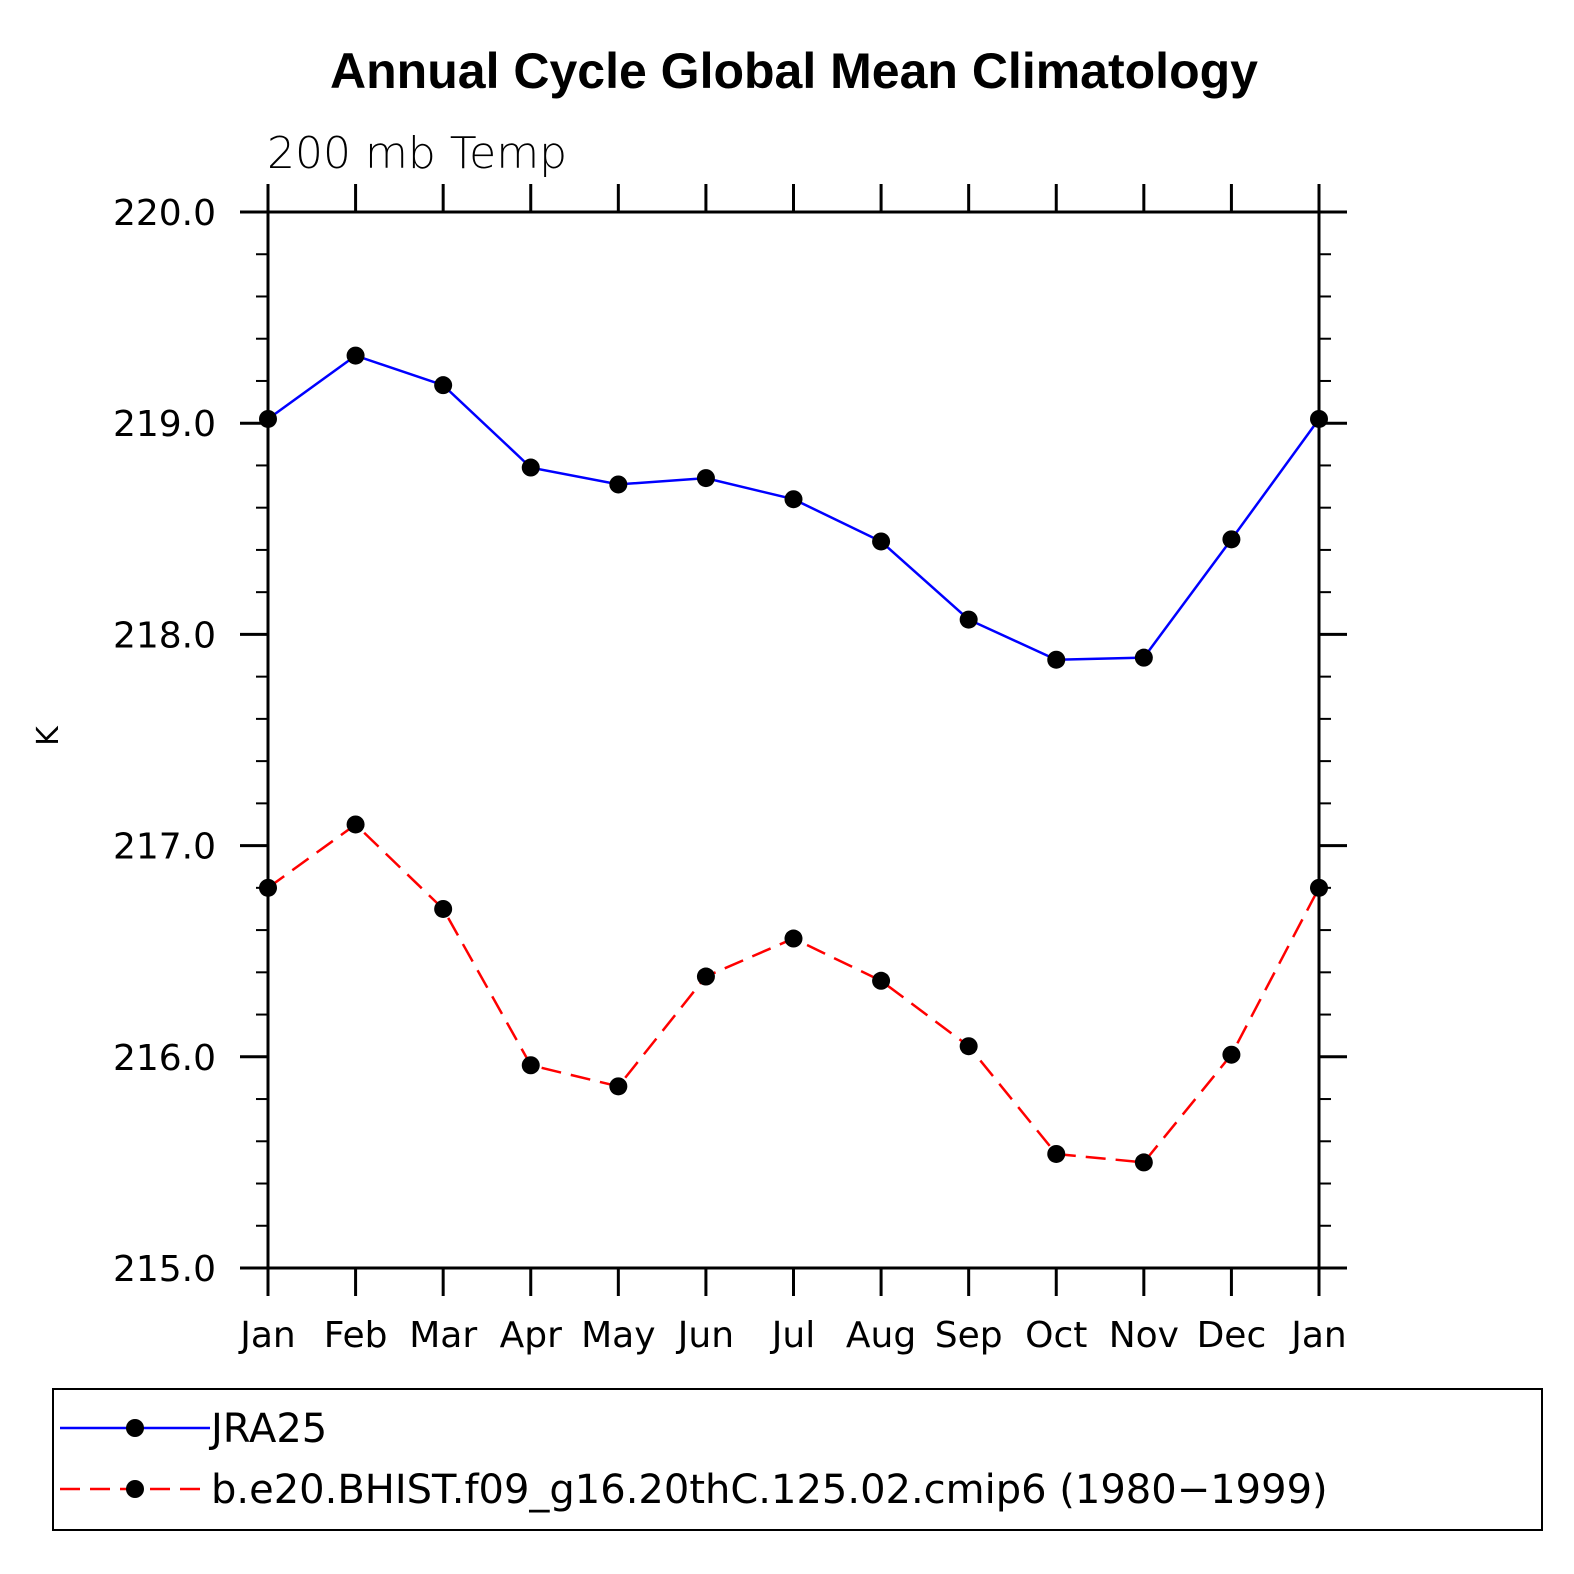 This screenshot has height=1574, width=1574. Describe the element at coordinates (969, 1335) in the screenshot. I see `x-tick-label: Sep` at that location.